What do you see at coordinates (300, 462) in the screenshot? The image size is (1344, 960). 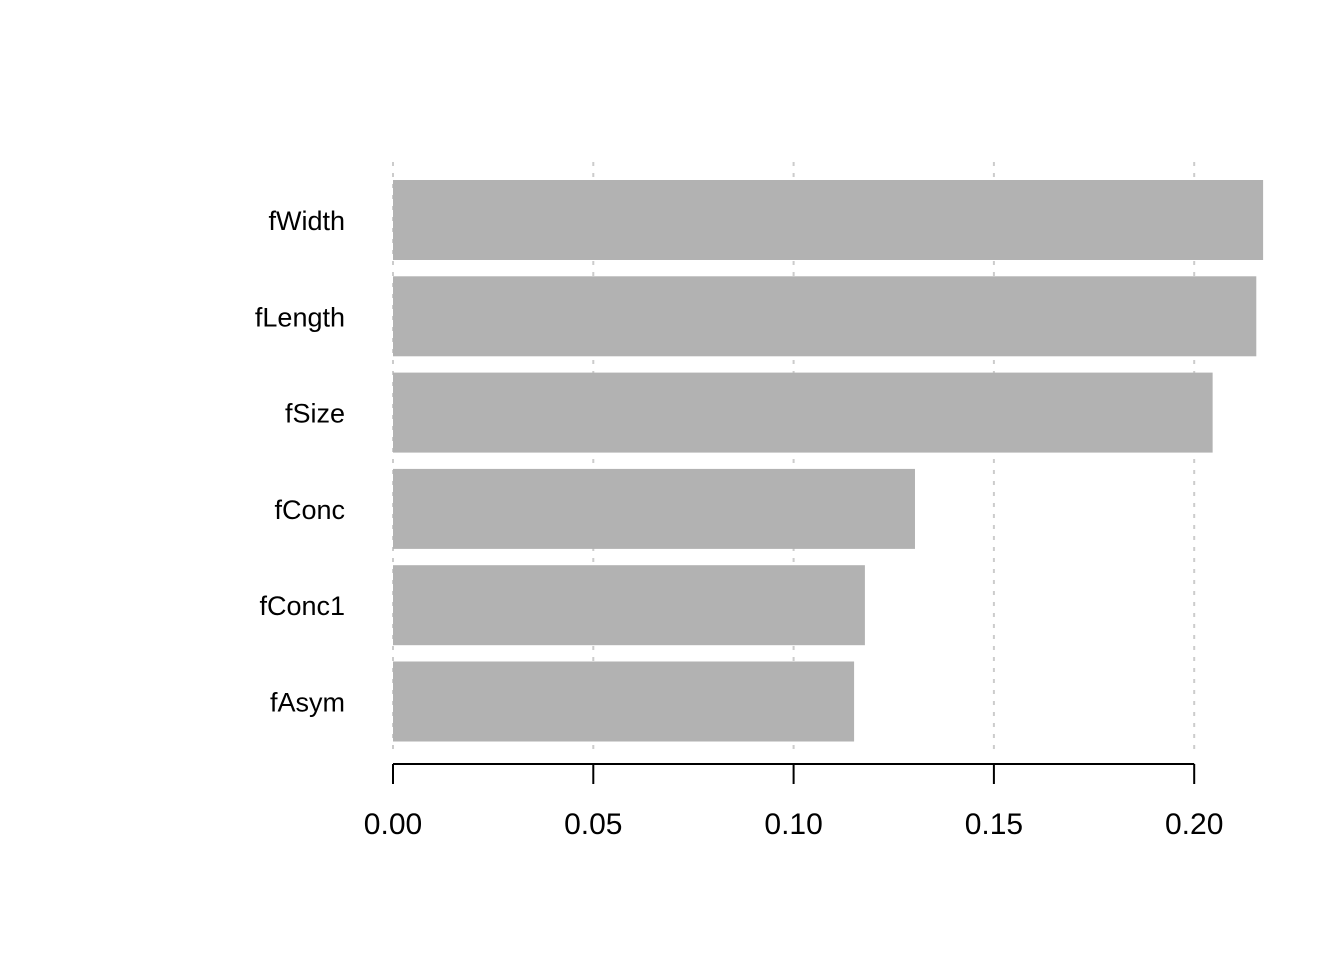 I see `category-labels: fWidth fLength fSize fConc fConc1 fAsym` at bounding box center [300, 462].